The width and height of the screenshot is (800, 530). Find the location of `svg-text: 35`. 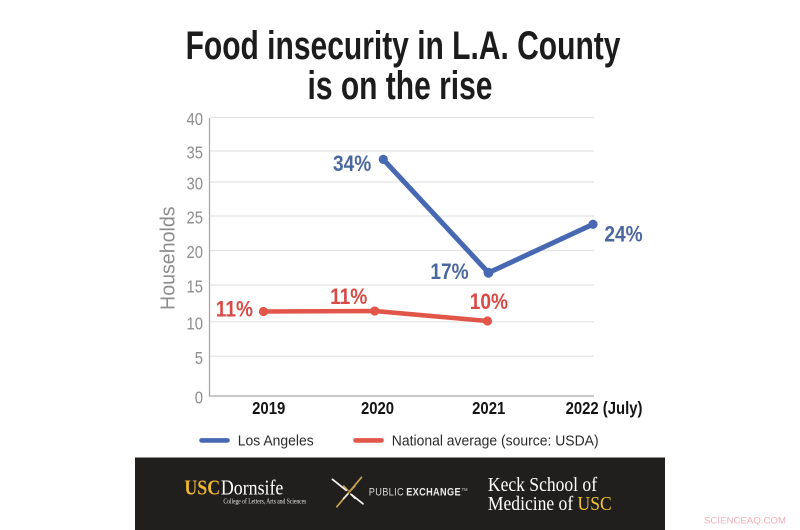

svg-text: 35 is located at coordinates (194, 153).